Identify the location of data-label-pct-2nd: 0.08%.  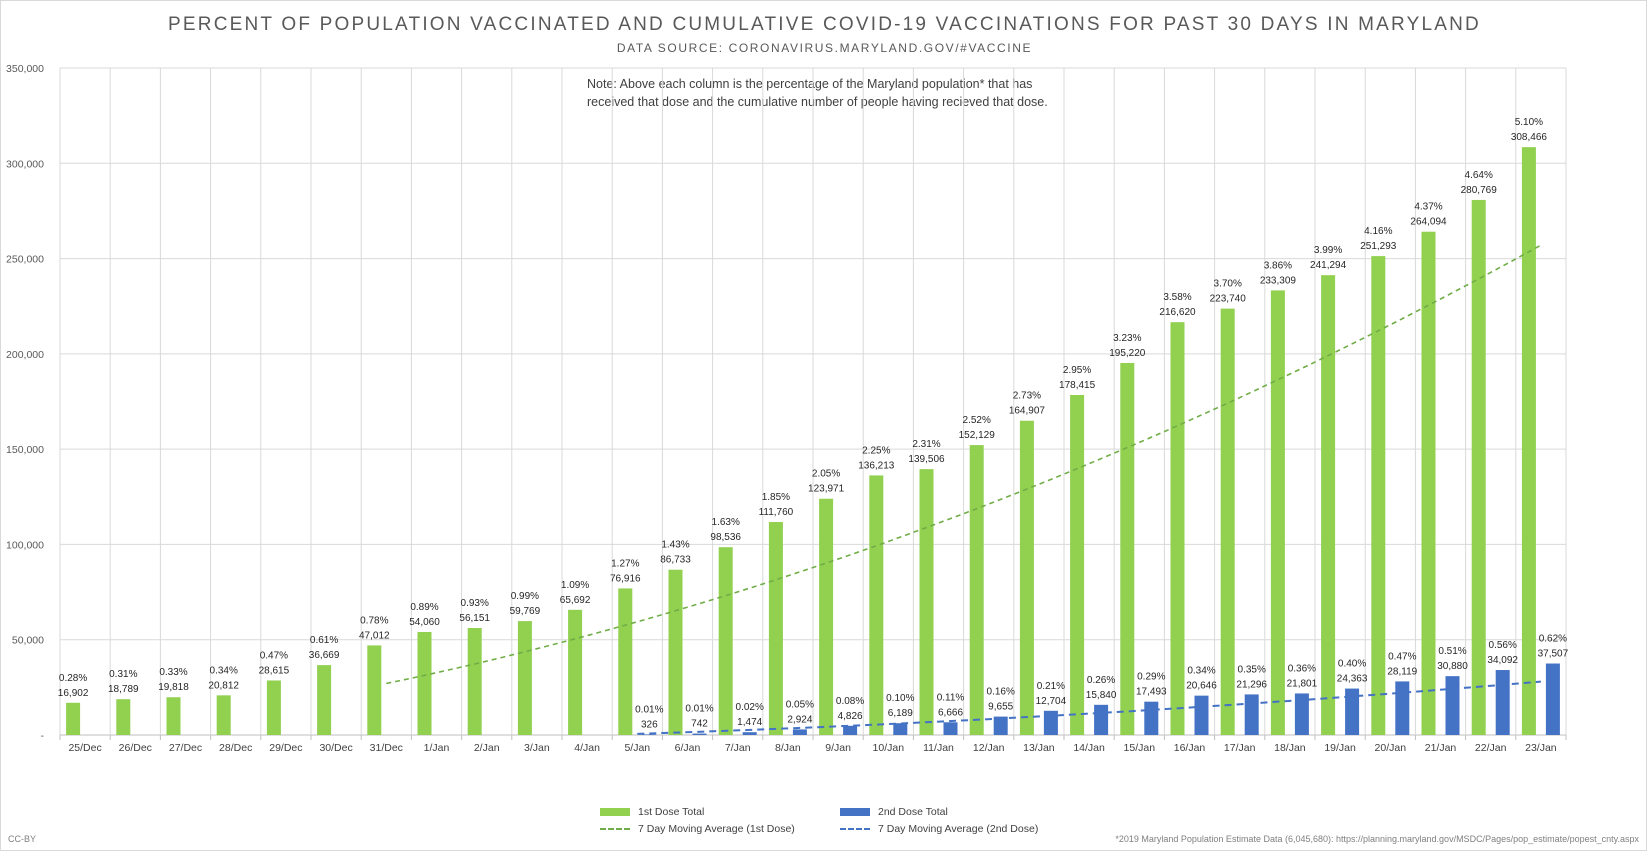
(850, 701).